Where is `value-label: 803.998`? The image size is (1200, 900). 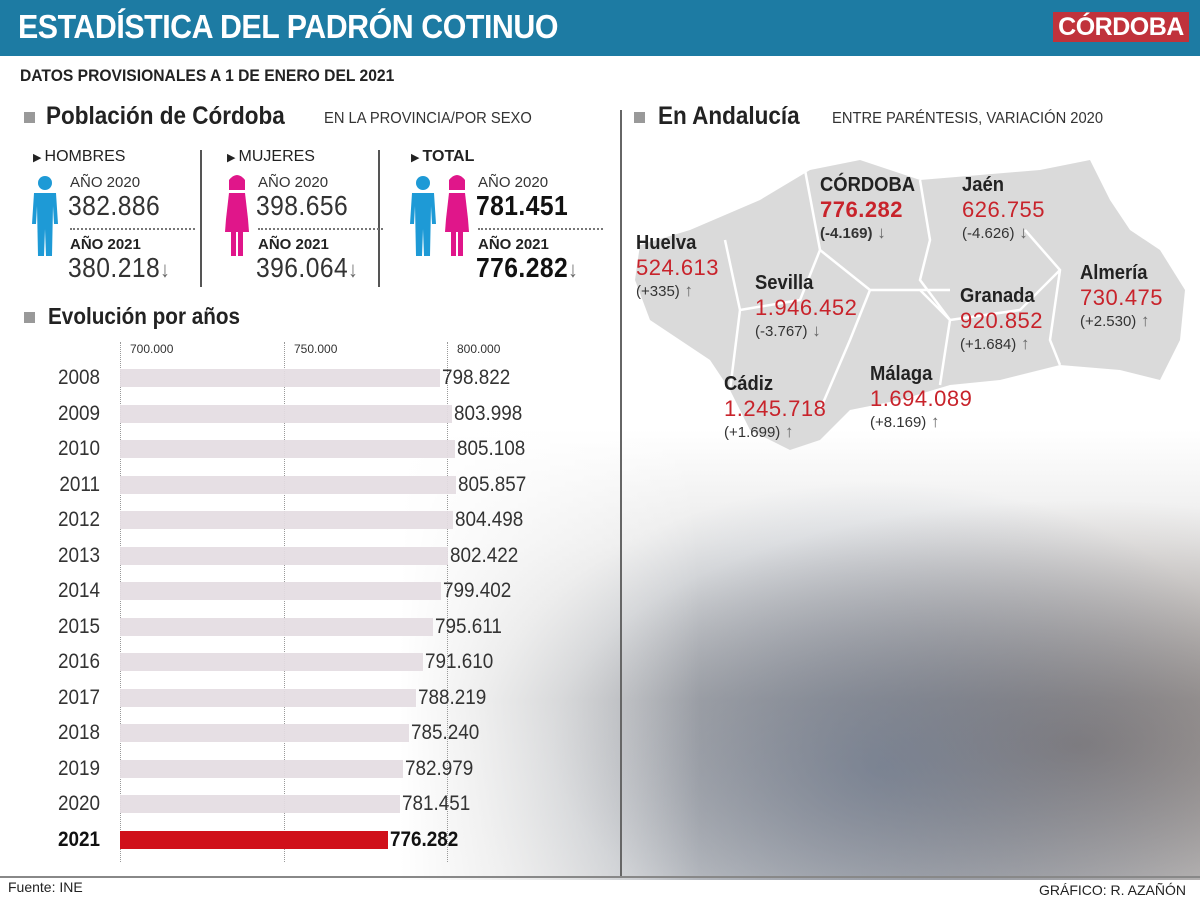 value-label: 803.998 is located at coordinates (488, 413).